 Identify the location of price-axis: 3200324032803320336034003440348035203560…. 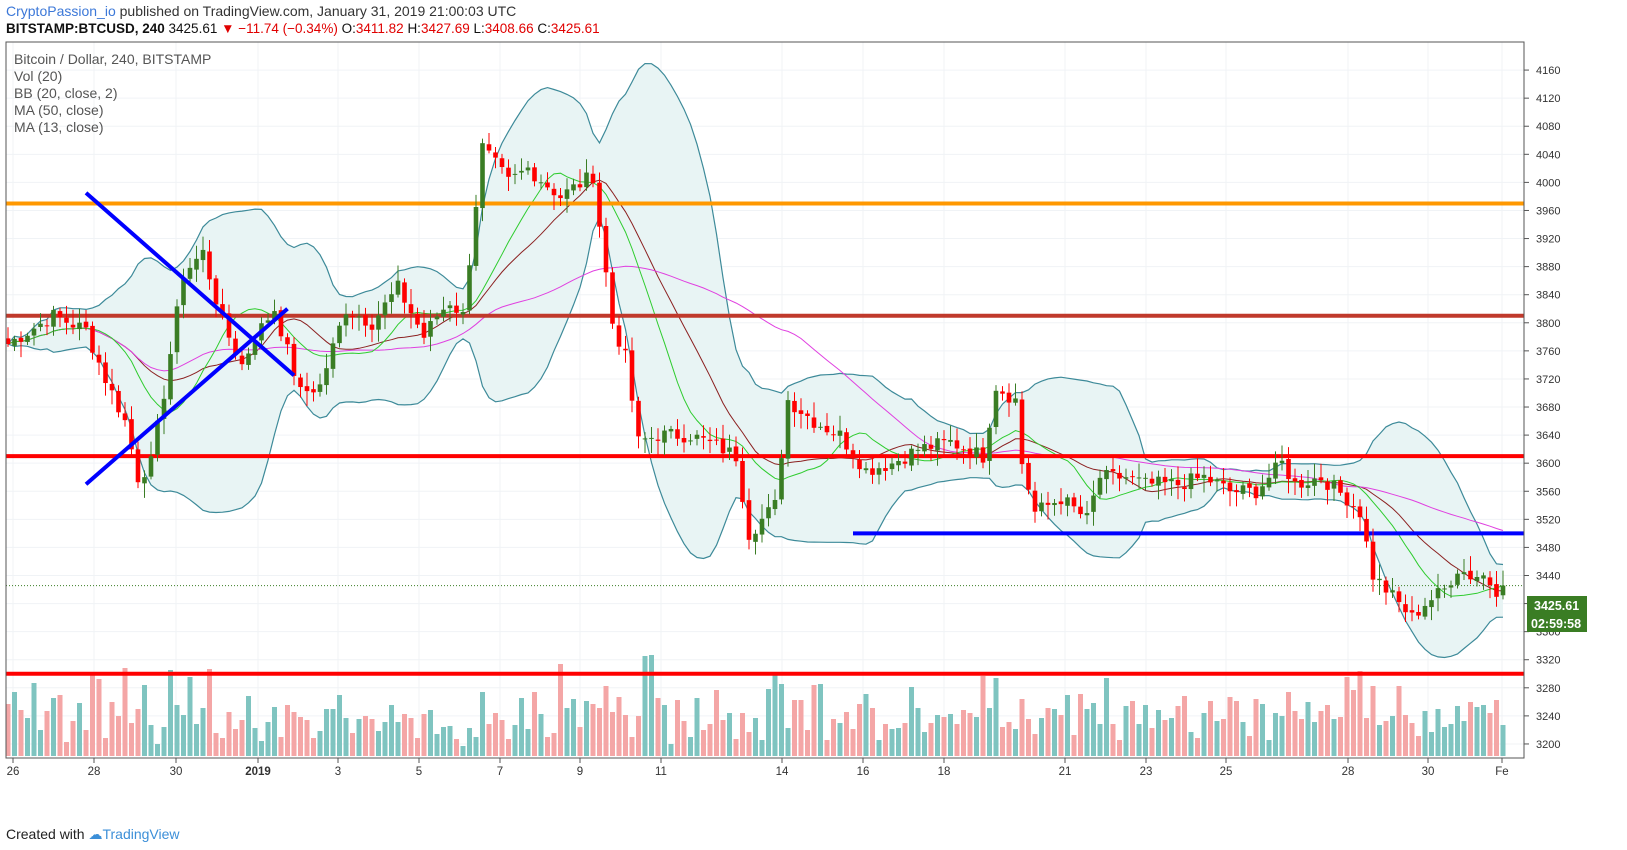
(1542, 408).